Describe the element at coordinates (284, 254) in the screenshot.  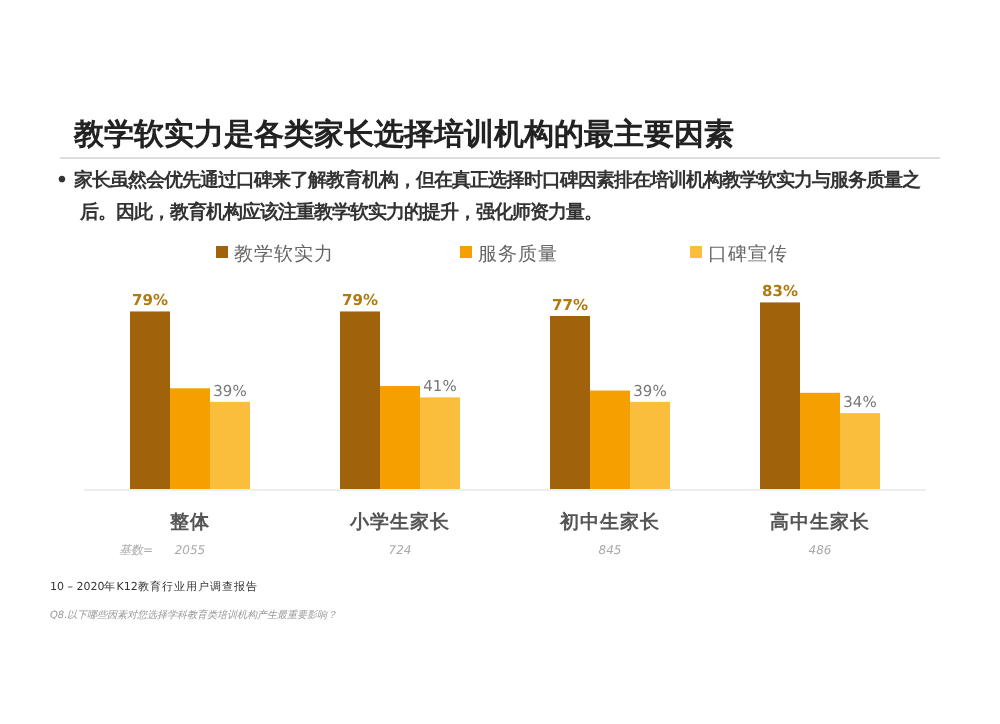
I see `legend-label: 教学软实力` at that location.